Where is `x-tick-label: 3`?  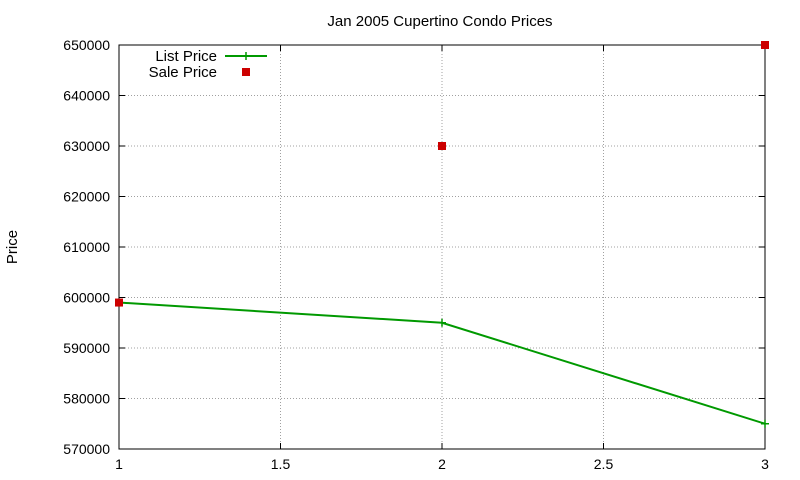
x-tick-label: 3 is located at coordinates (765, 464).